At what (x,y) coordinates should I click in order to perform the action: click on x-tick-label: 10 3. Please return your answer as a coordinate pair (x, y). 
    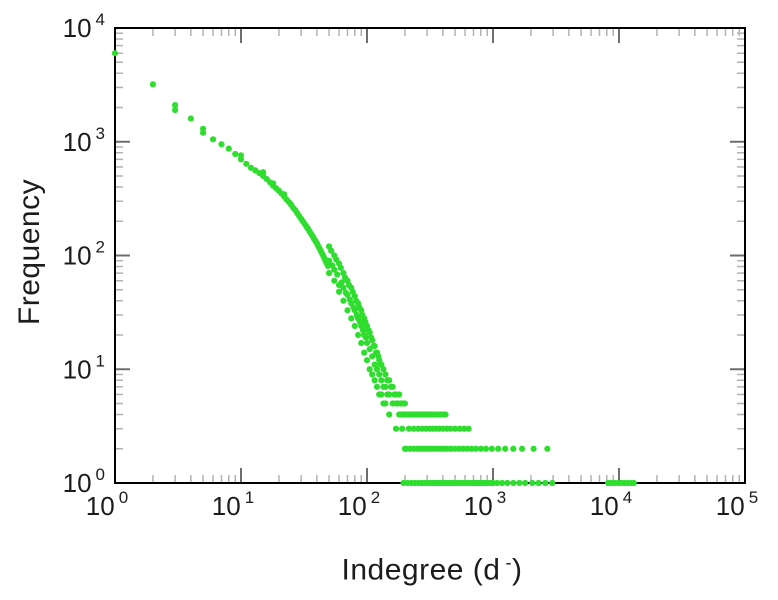
    Looking at the image, I should click on (485, 504).